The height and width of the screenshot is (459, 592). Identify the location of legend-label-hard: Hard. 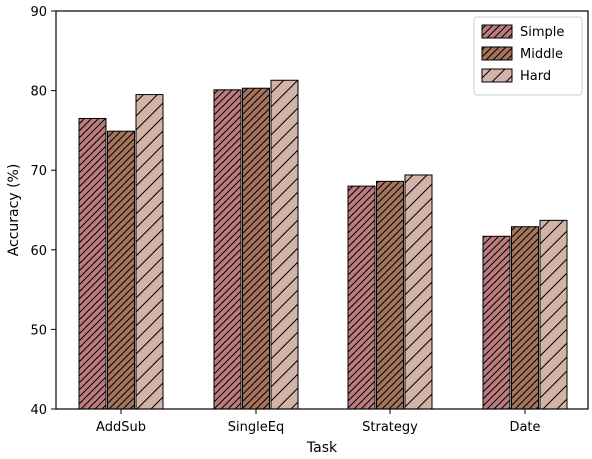
(535, 76).